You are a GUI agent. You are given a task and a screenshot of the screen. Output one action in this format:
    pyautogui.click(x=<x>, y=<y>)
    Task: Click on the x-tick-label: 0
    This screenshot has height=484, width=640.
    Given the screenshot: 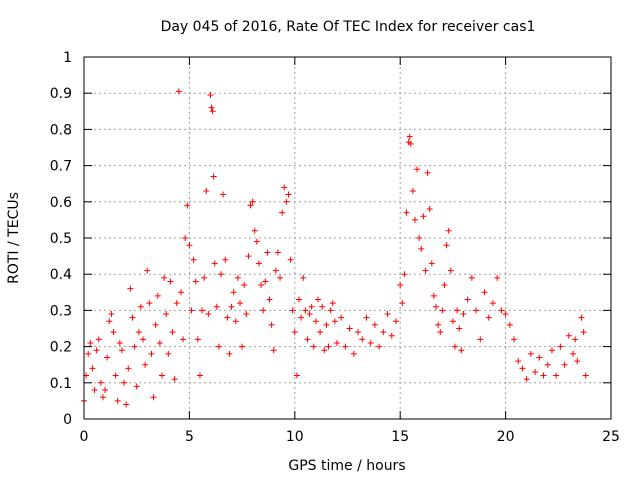 What is the action you would take?
    pyautogui.click(x=84, y=437)
    